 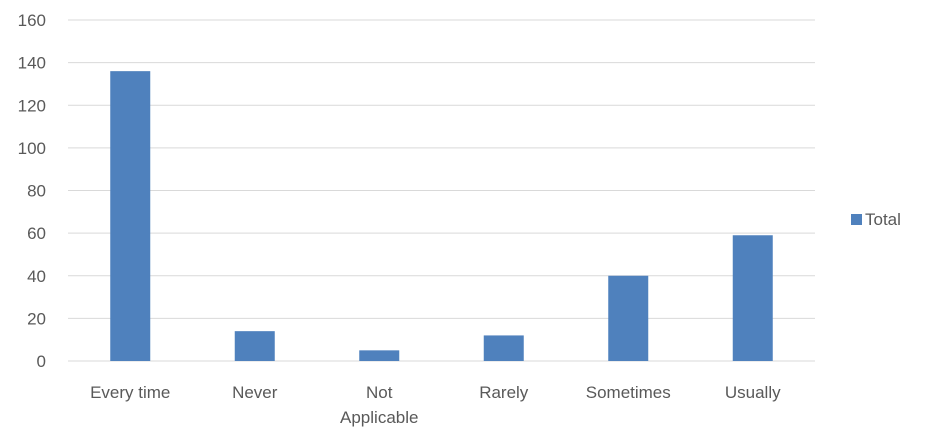 What do you see at coordinates (883, 219) in the screenshot?
I see `legend-label-total: Total` at bounding box center [883, 219].